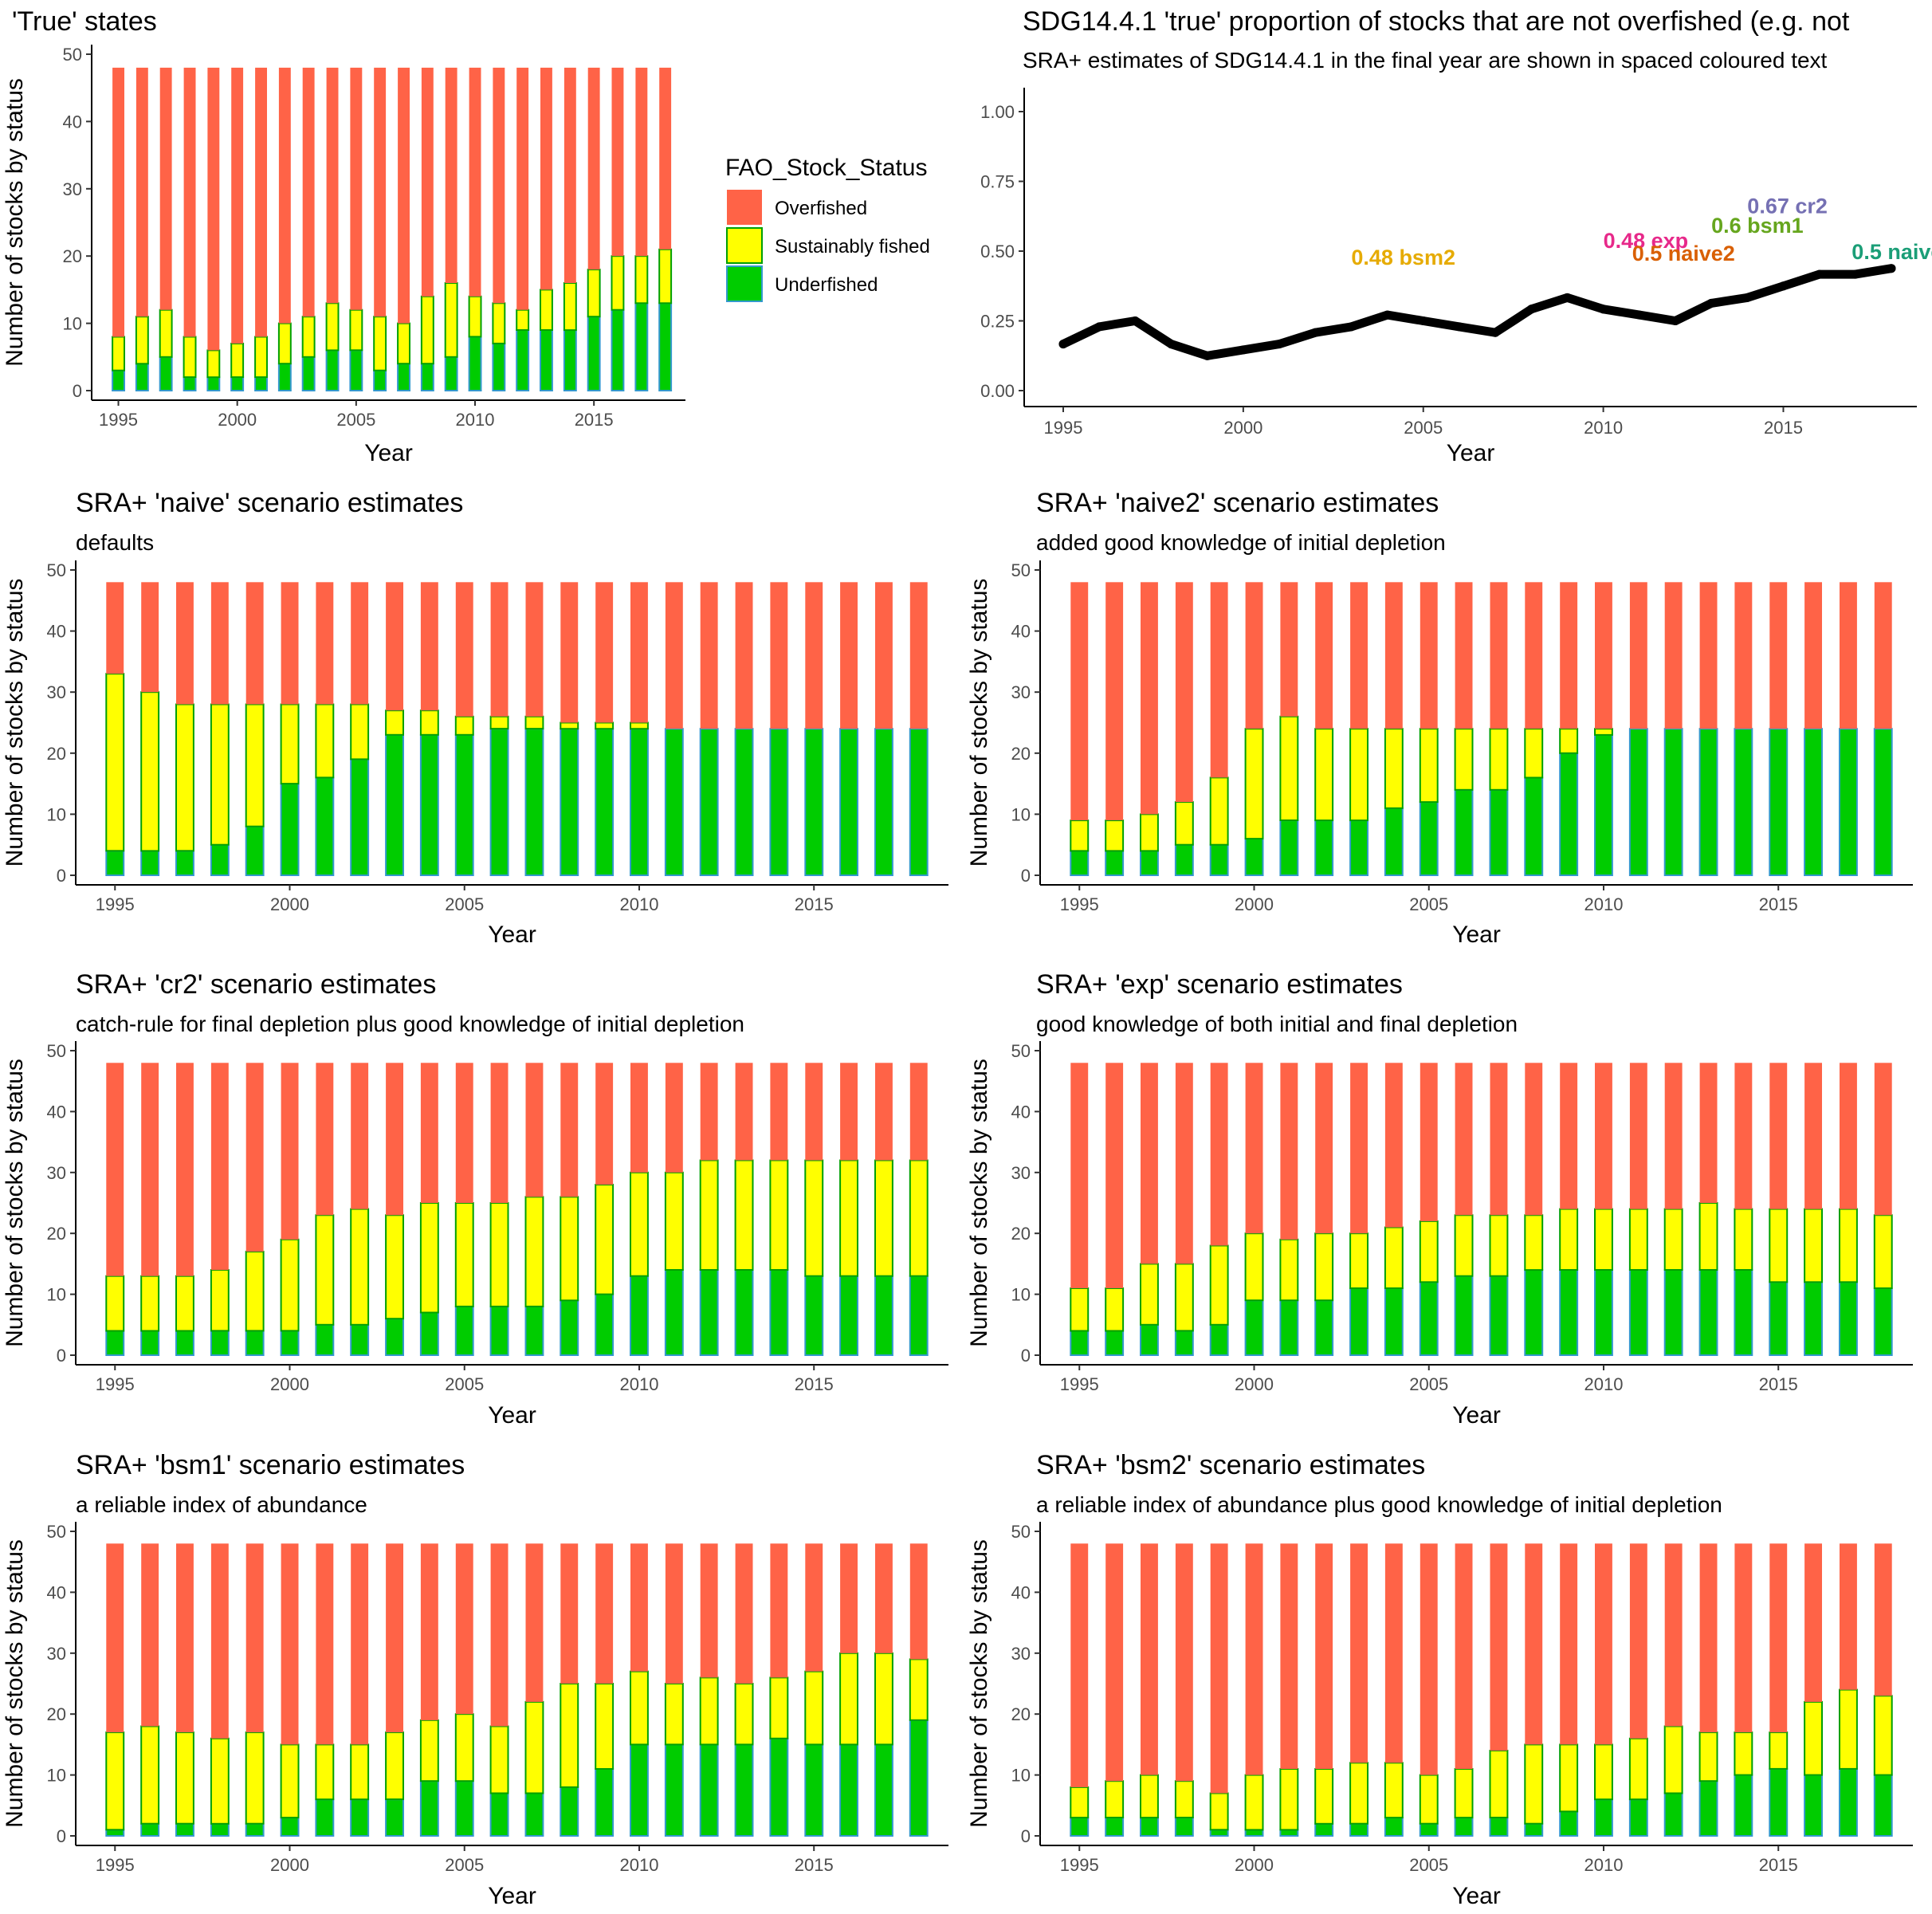 Image resolution: width=1932 pixels, height=1914 pixels. I want to click on bar-underfished-2009, so click(1569, 1313).